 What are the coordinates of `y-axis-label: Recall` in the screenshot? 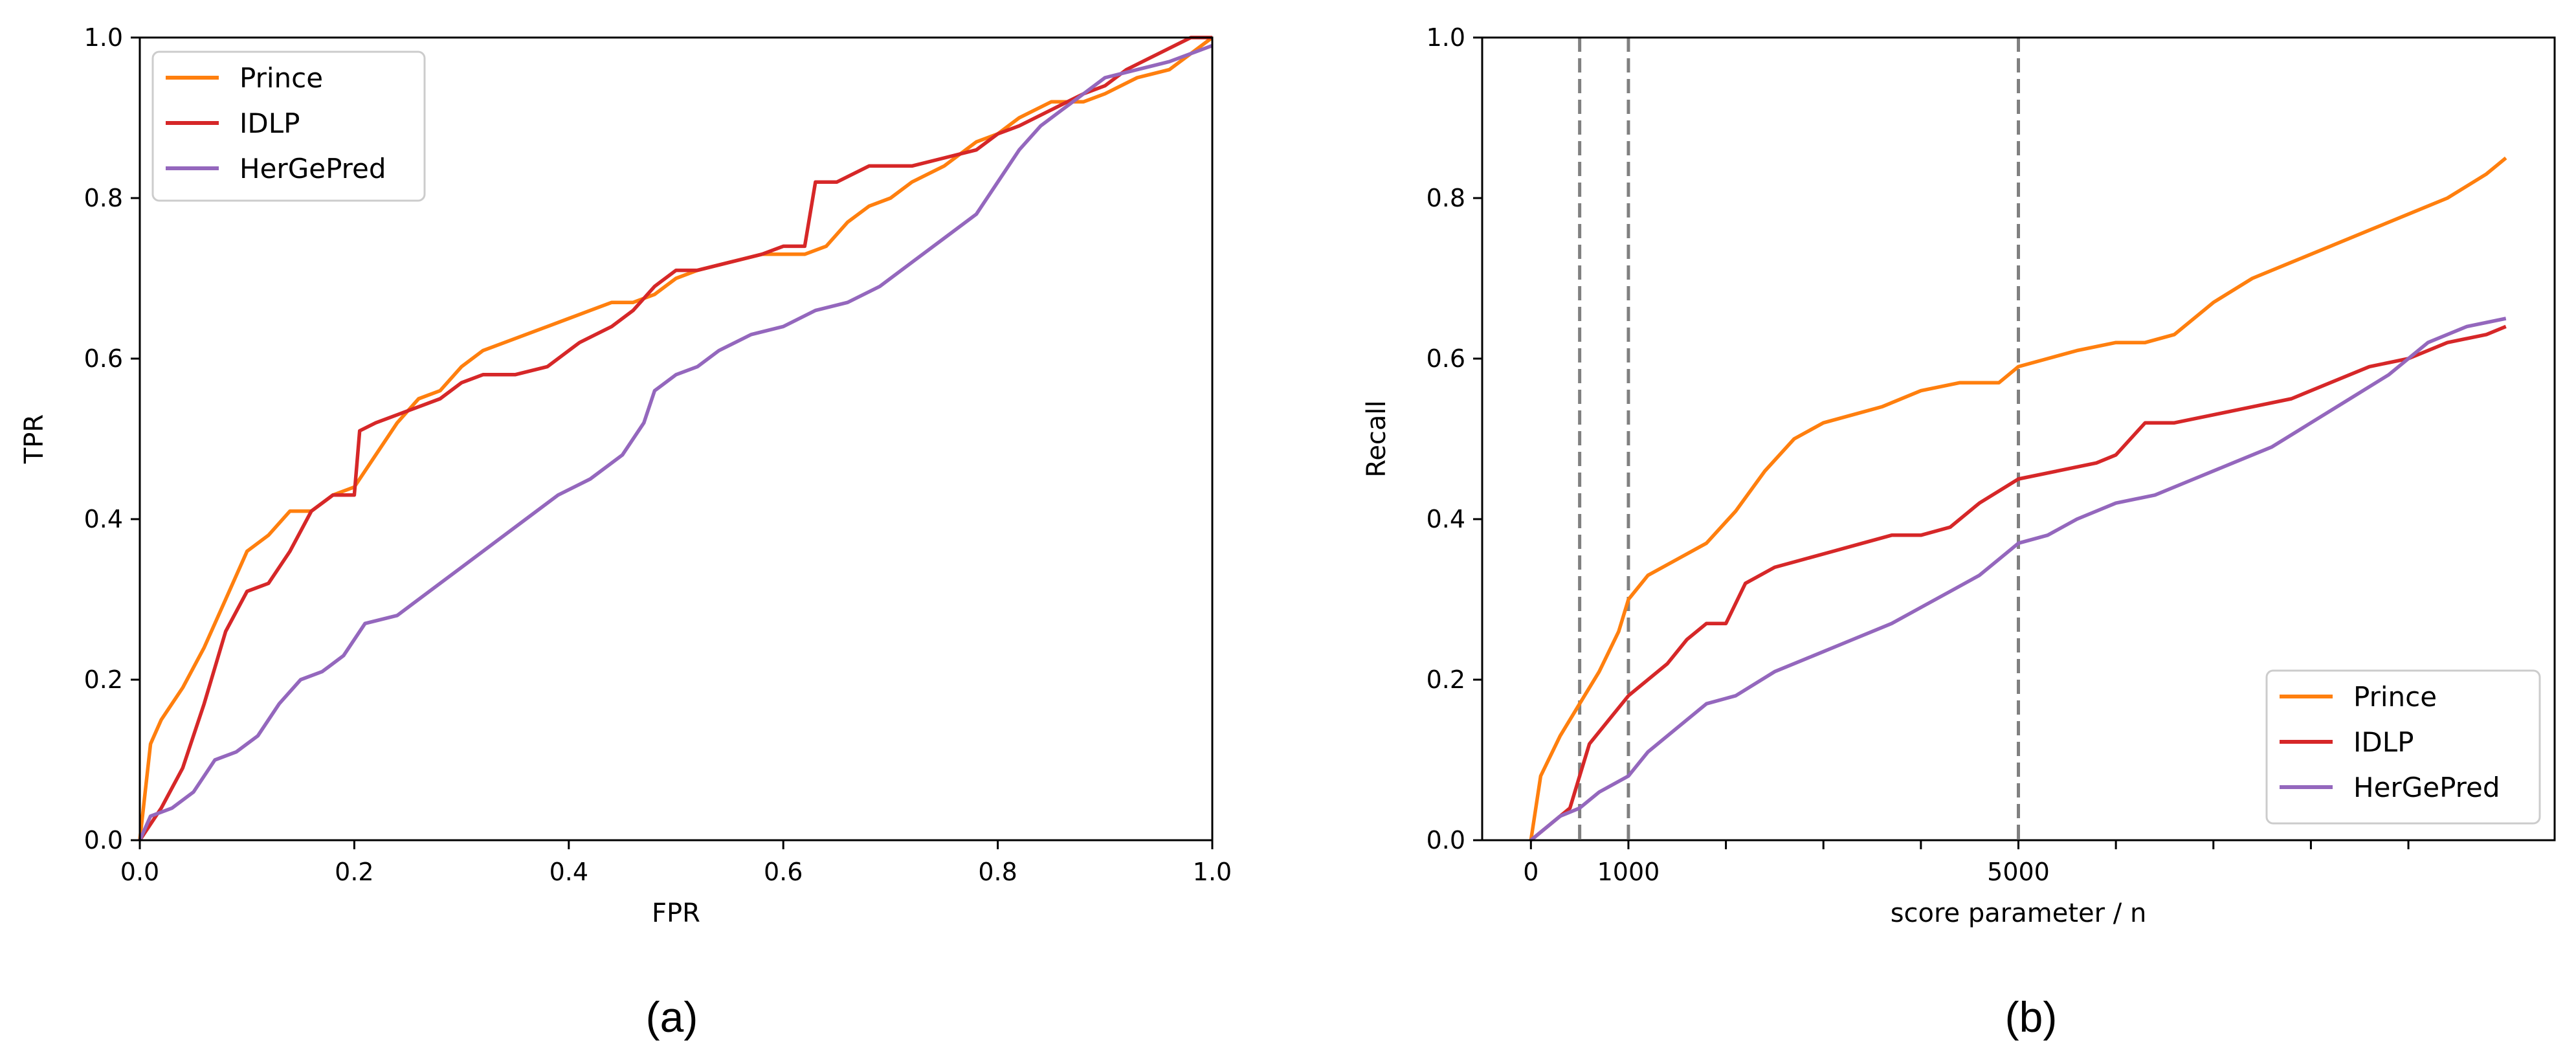 It's located at (1377, 438).